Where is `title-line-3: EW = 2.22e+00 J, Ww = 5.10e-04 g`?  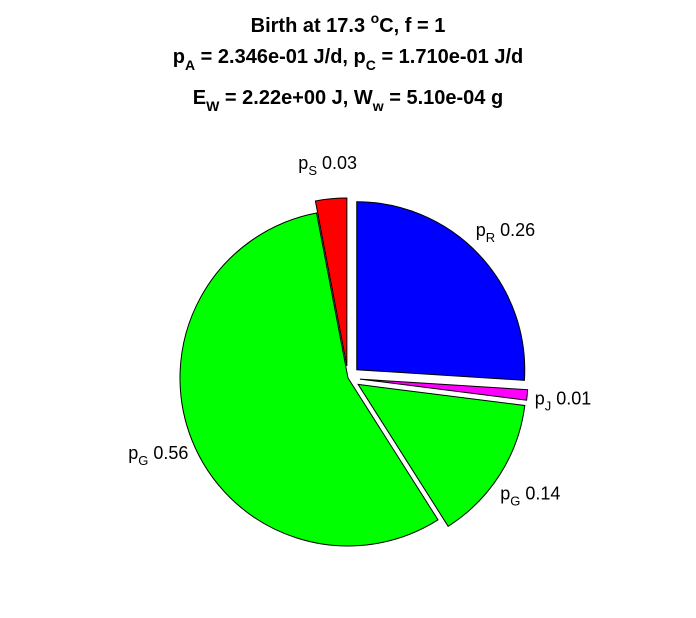 title-line-3: EW = 2.22e+00 J, Ww = 5.10e-04 g is located at coordinates (348, 100).